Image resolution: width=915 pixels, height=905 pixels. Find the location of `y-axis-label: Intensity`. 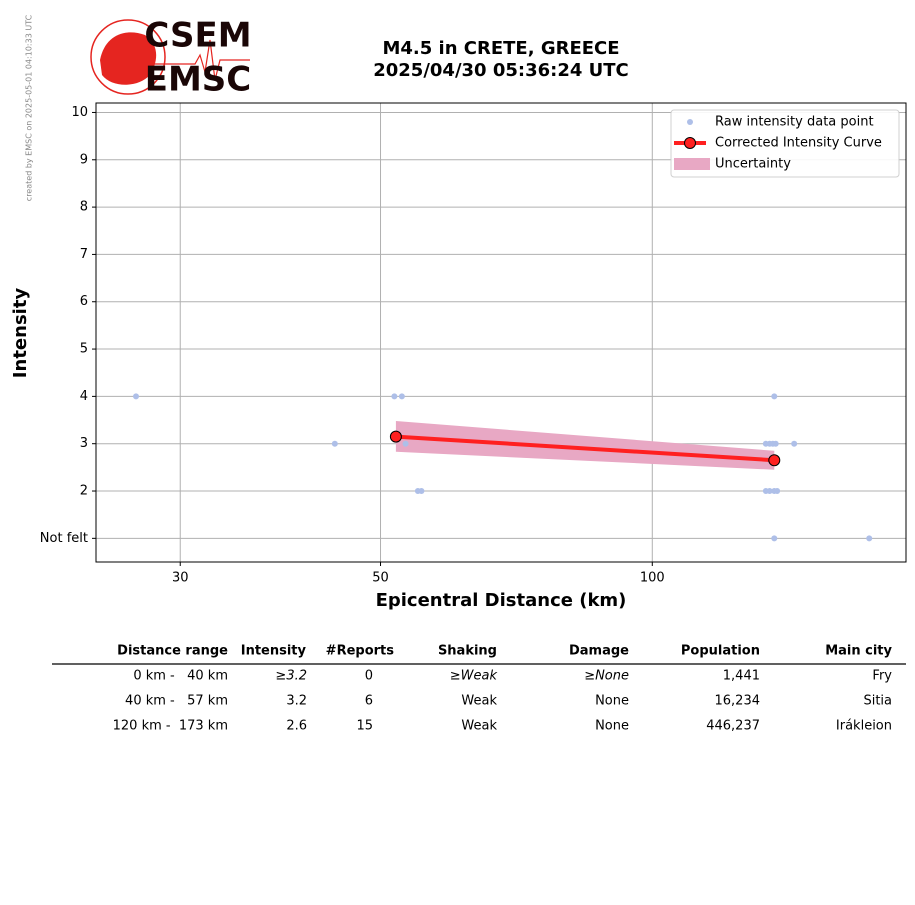

y-axis-label: Intensity is located at coordinates (20, 333).